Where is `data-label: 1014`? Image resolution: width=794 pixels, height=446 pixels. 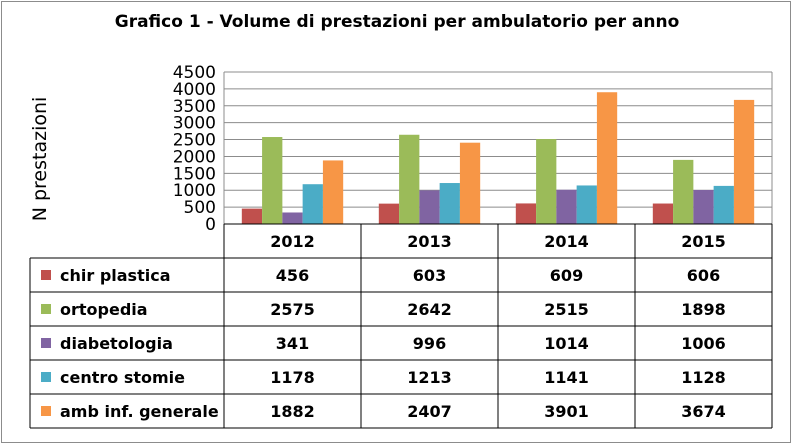
data-label: 1014 is located at coordinates (566, 343).